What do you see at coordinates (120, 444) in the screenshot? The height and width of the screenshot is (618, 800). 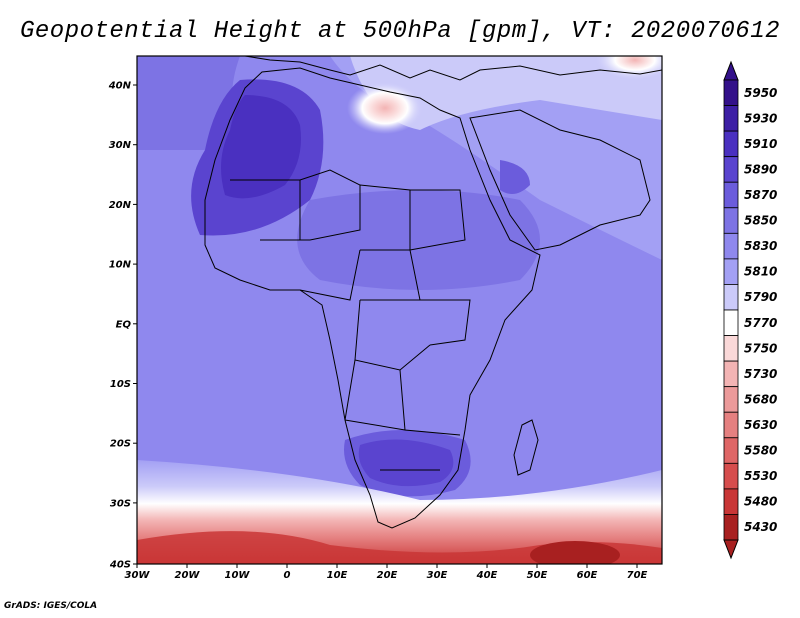 I see `lat-label: 20S` at bounding box center [120, 444].